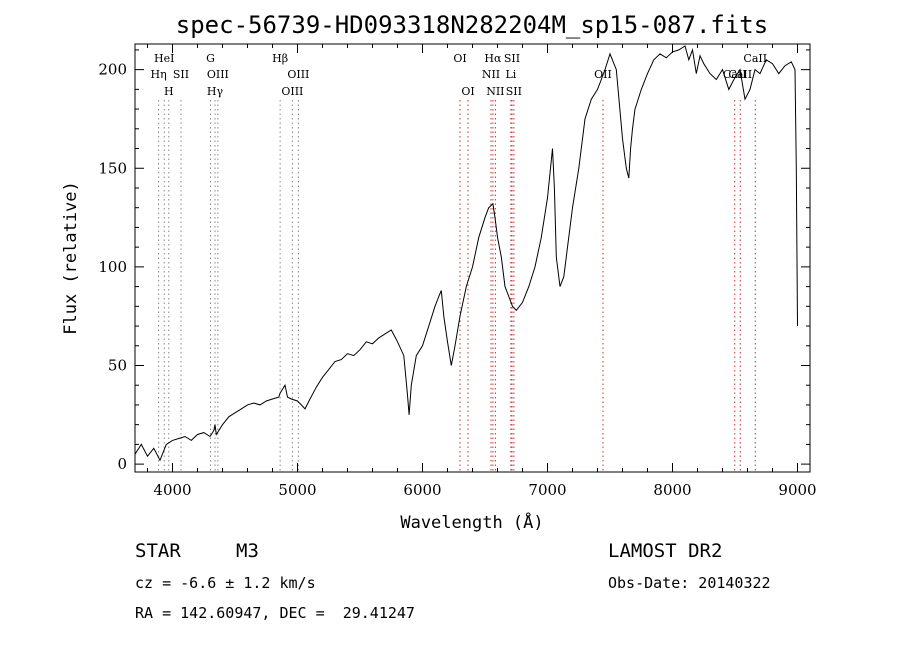 The width and height of the screenshot is (900, 650). What do you see at coordinates (280, 58) in the screenshot?
I see `line-marker-label: Hβ` at bounding box center [280, 58].